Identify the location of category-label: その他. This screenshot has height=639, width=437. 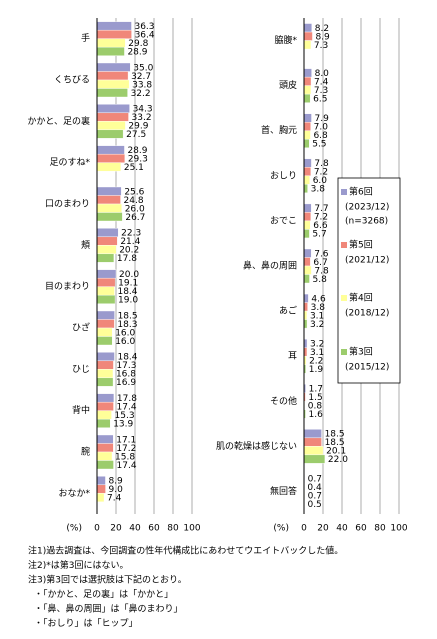
(283, 401).